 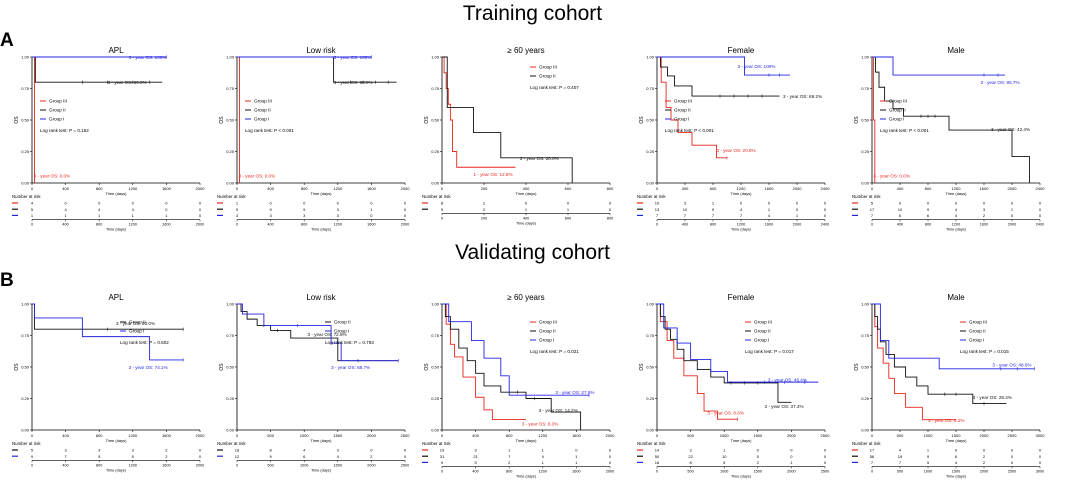 What do you see at coordinates (685, 215) in the screenshot?
I see `risk-count: 7` at bounding box center [685, 215].